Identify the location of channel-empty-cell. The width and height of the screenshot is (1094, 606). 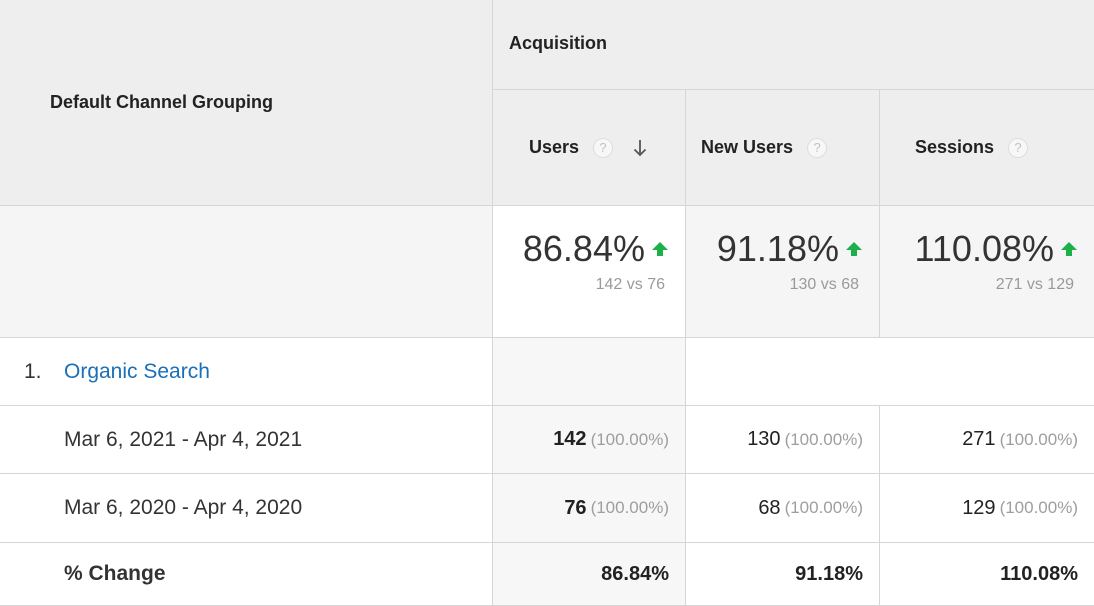
(890, 372).